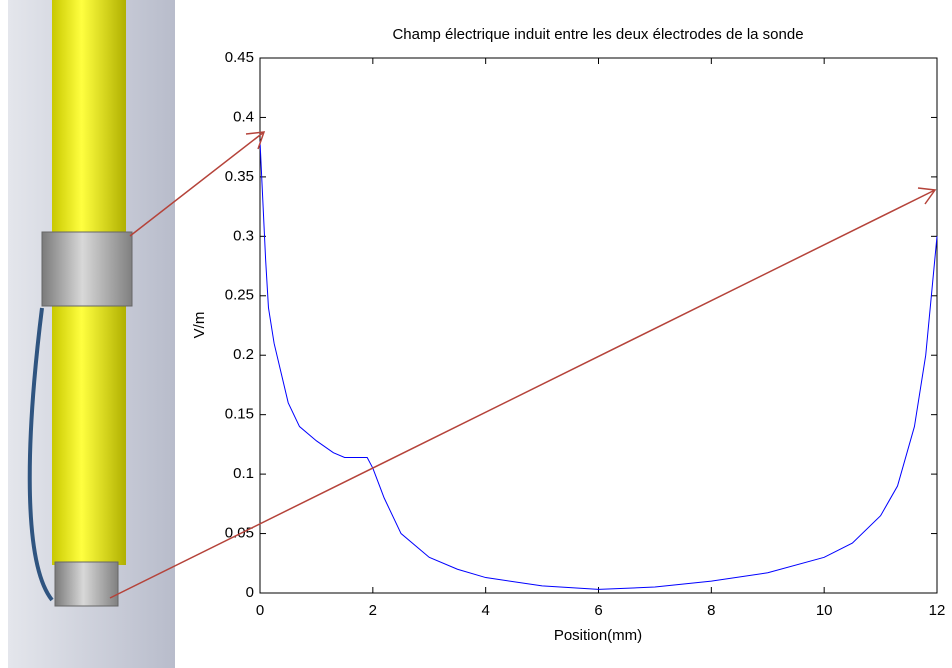 This screenshot has height=668, width=952. Describe the element at coordinates (239, 176) in the screenshot. I see `y-tick-label: 0.35` at that location.